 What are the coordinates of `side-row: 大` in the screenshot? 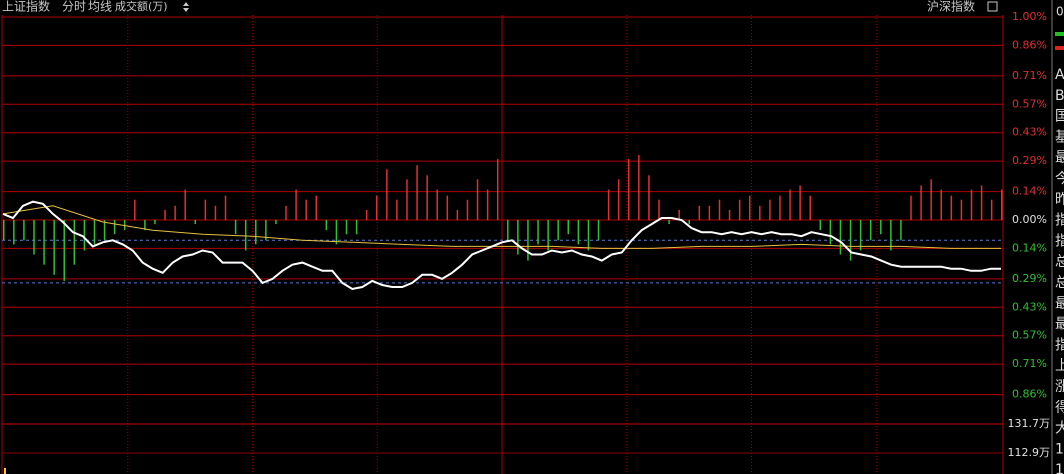 It's located at (1059, 429).